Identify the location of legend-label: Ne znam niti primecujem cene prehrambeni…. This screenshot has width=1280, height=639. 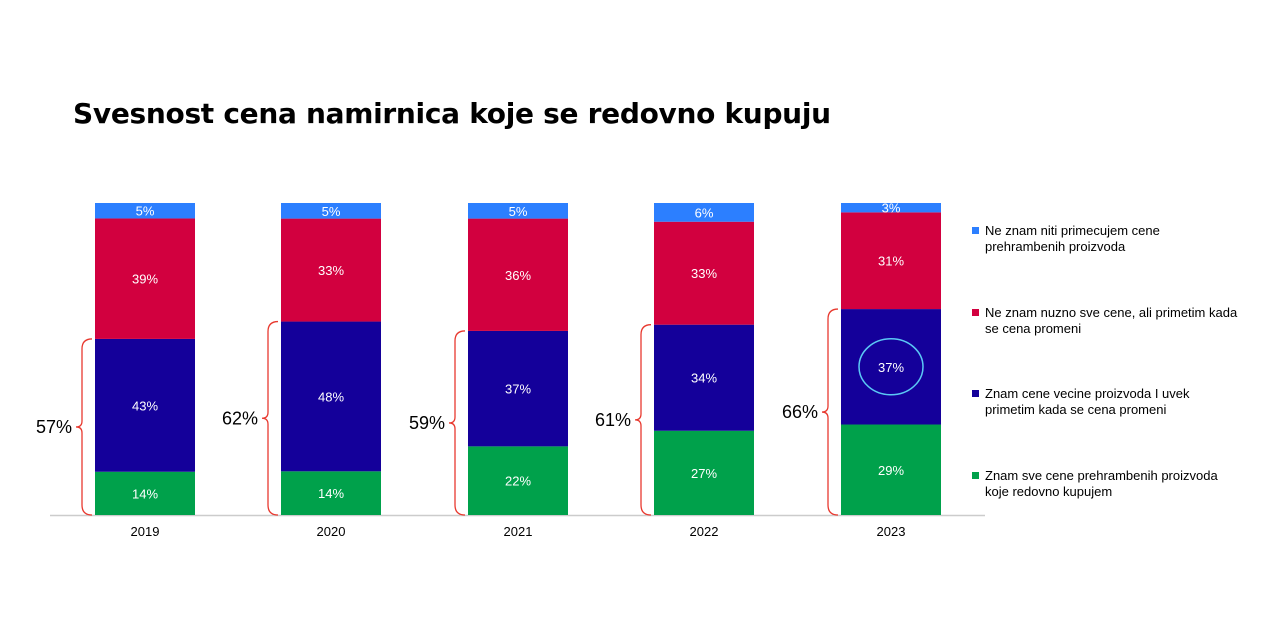
(1072, 238).